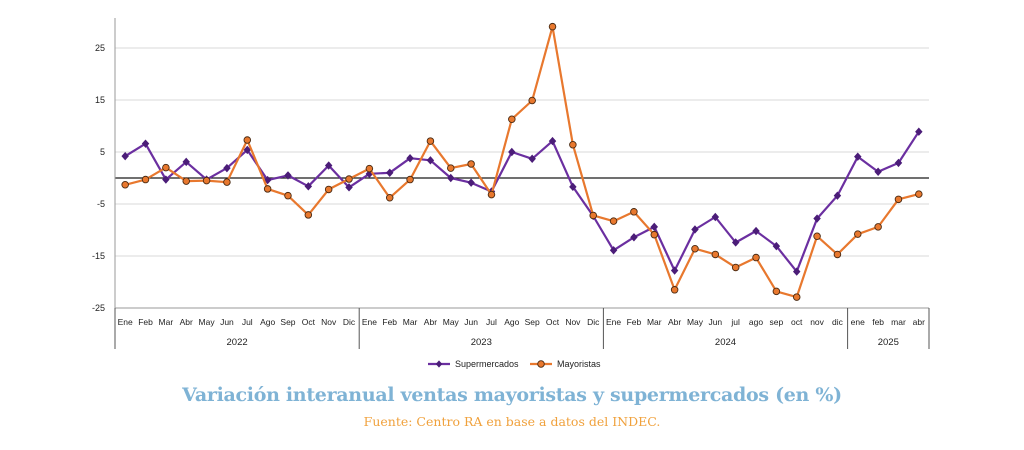 The height and width of the screenshot is (450, 1024). What do you see at coordinates (101, 204) in the screenshot?
I see `y-tick-label: -5` at bounding box center [101, 204].